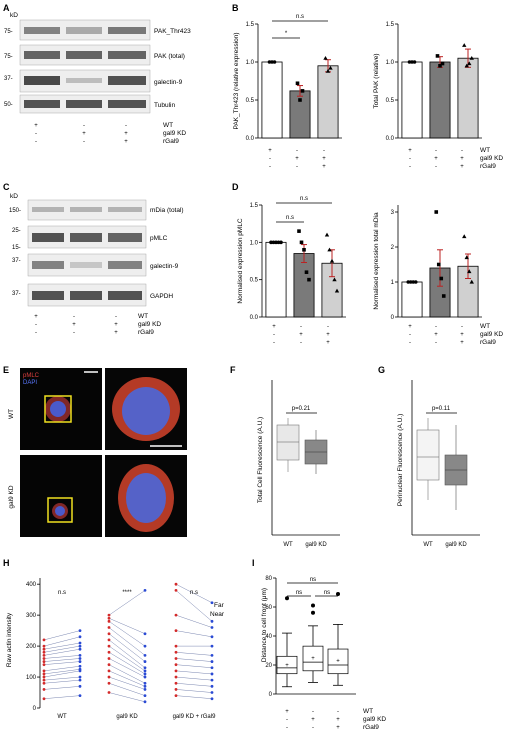  Describe the element at coordinates (260, 460) in the screenshot. I see `y-axis-label: Total Cell Fluorescence (A.U.)` at that location.